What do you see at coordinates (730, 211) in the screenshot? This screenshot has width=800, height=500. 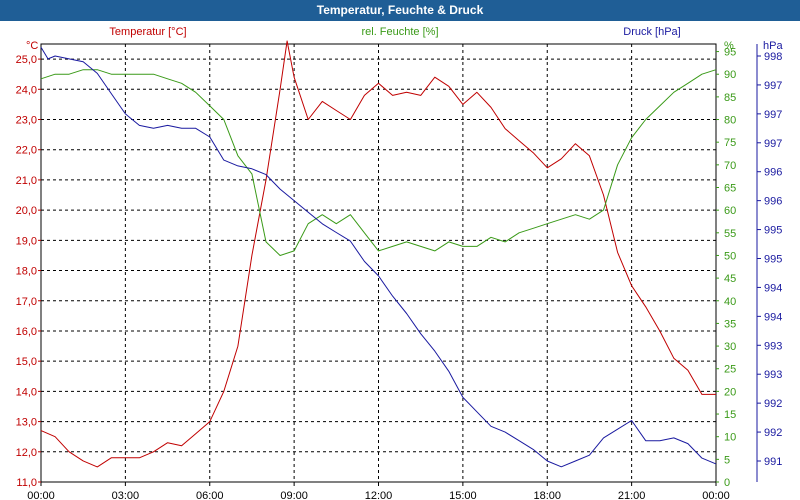 I see `humidity-tick-label: 60` at bounding box center [730, 211].